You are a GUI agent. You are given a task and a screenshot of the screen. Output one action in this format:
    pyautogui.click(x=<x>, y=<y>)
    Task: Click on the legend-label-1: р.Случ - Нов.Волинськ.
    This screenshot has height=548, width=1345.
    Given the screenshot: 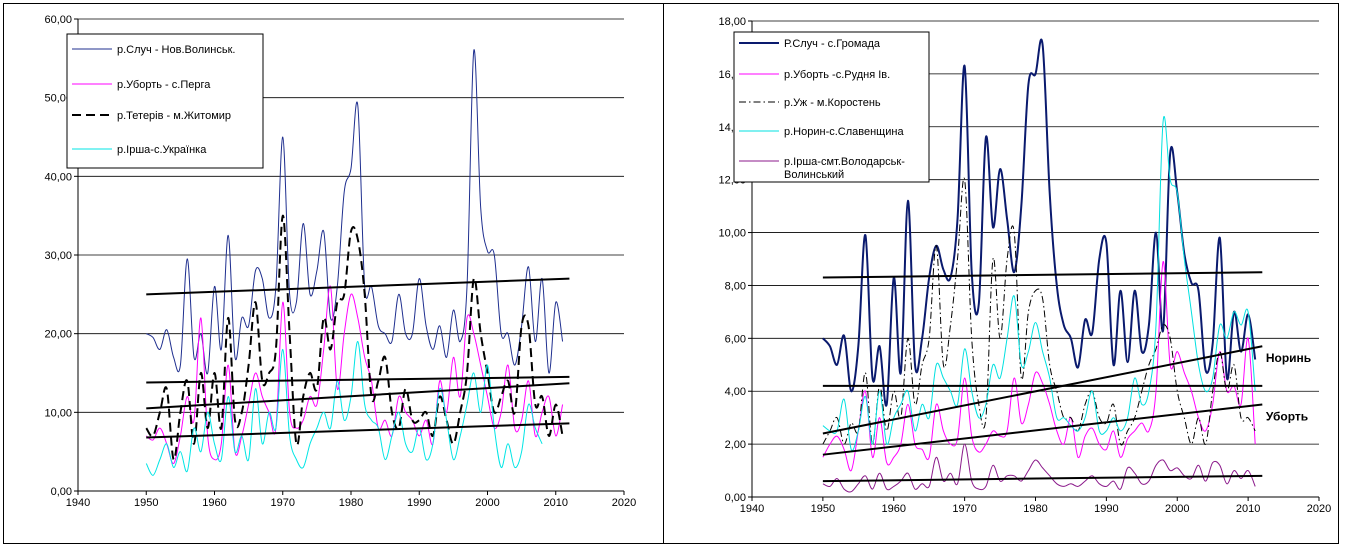 What is the action you would take?
    pyautogui.click(x=176, y=50)
    